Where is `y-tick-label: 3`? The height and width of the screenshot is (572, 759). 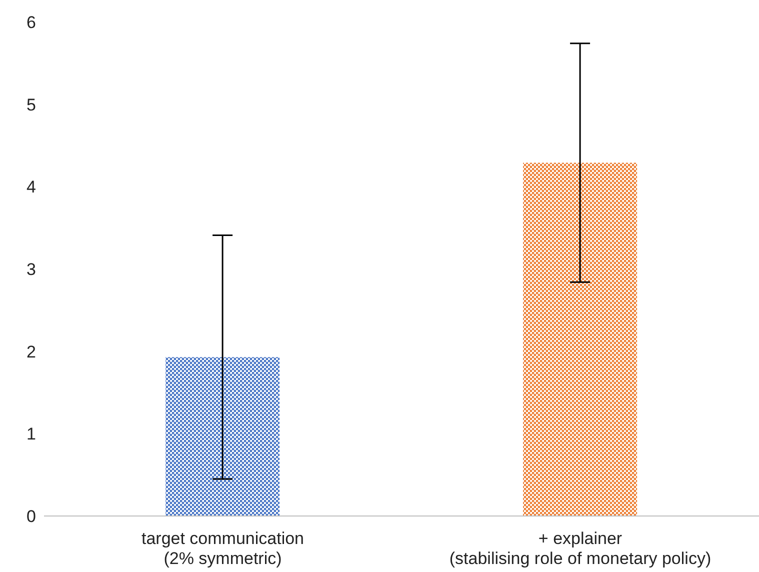
y-tick-label: 3 is located at coordinates (31, 270).